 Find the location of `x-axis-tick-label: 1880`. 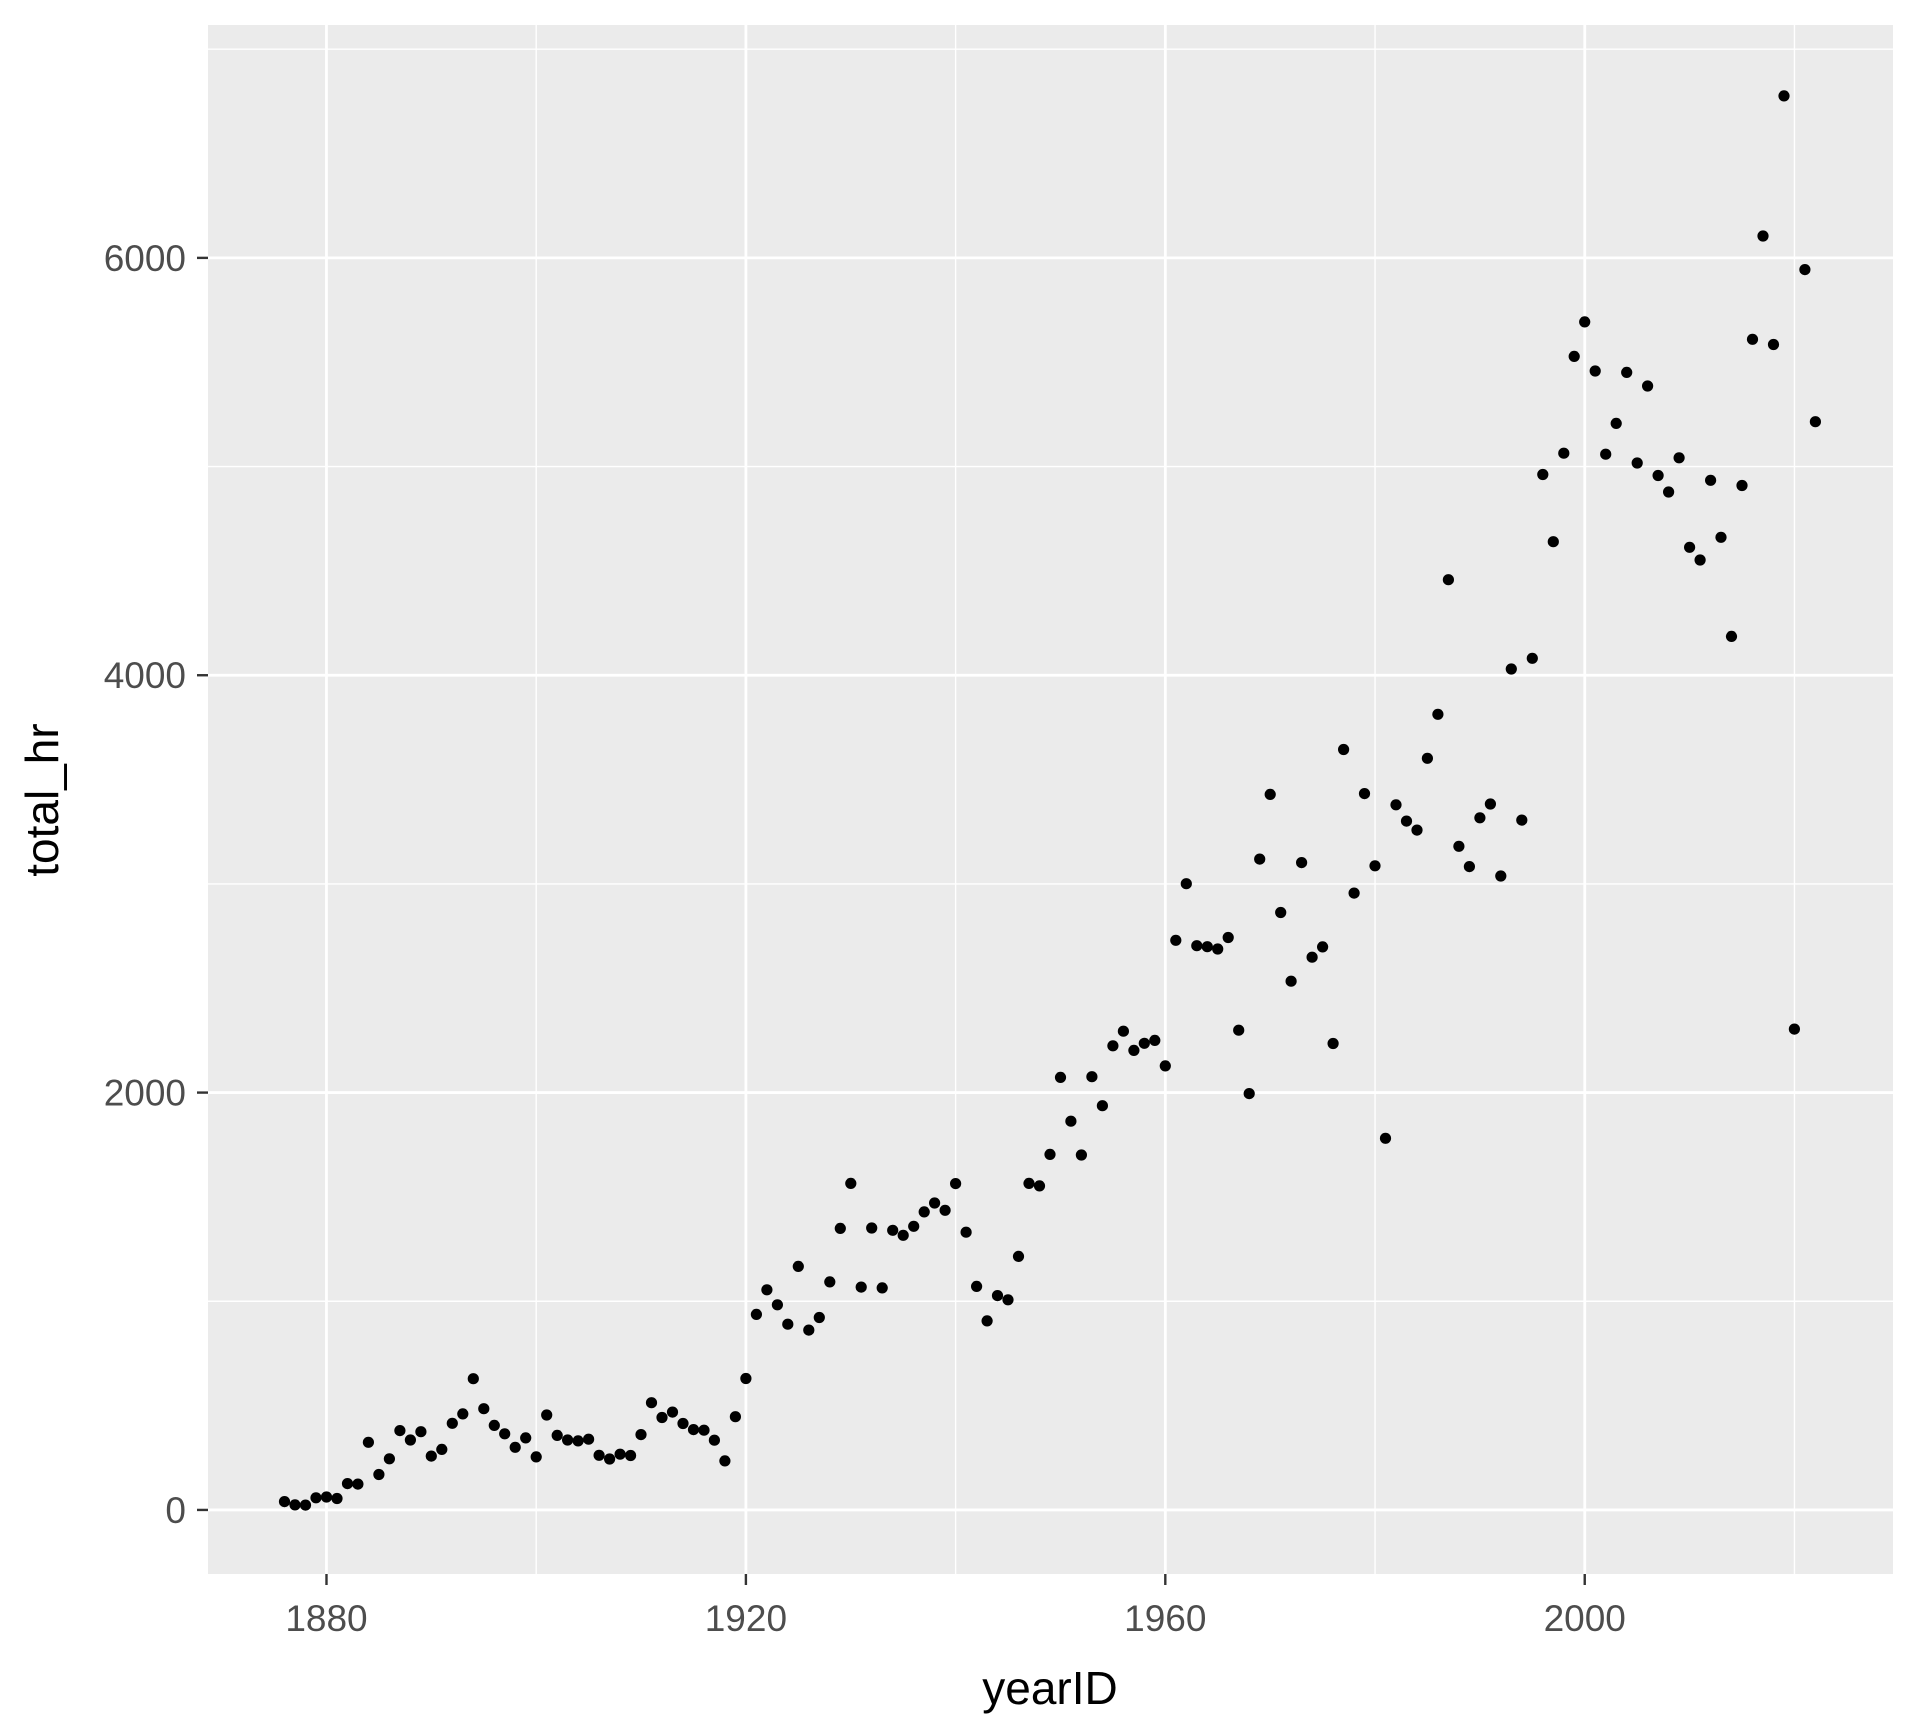

x-axis-tick-label: 1880 is located at coordinates (326, 1618).